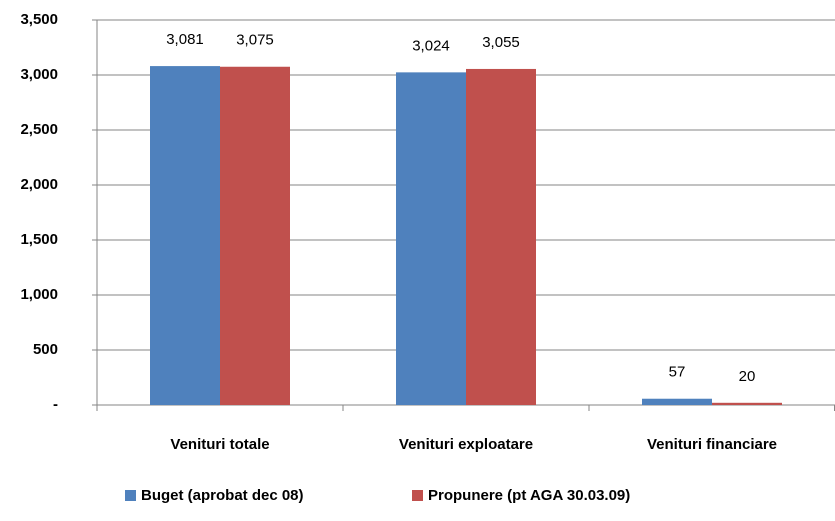  Describe the element at coordinates (431, 45) in the screenshot. I see `value-label: 3,024` at that location.